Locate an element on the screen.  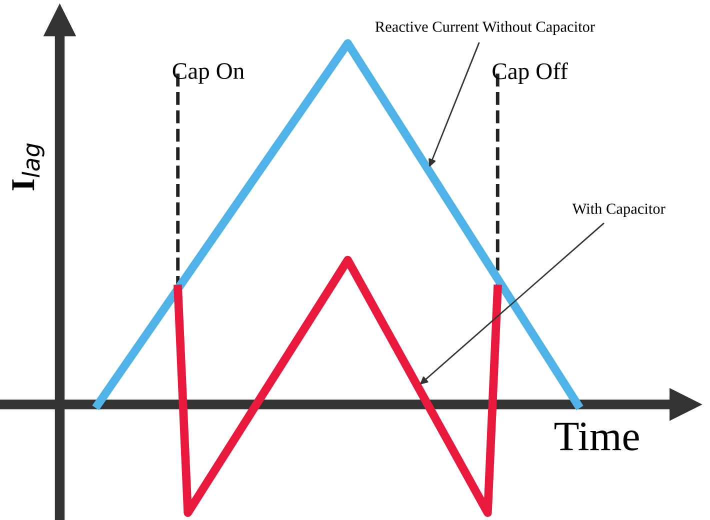
annotation: Cap Off is located at coordinates (530, 73).